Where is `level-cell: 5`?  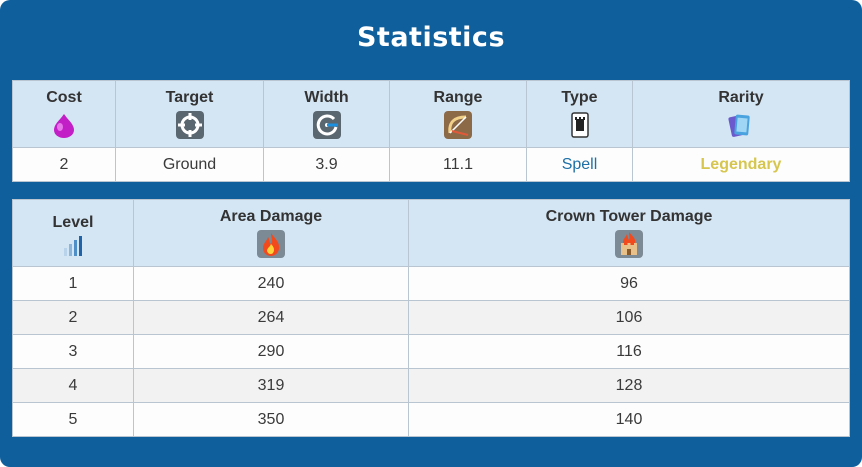 level-cell: 5 is located at coordinates (73, 419).